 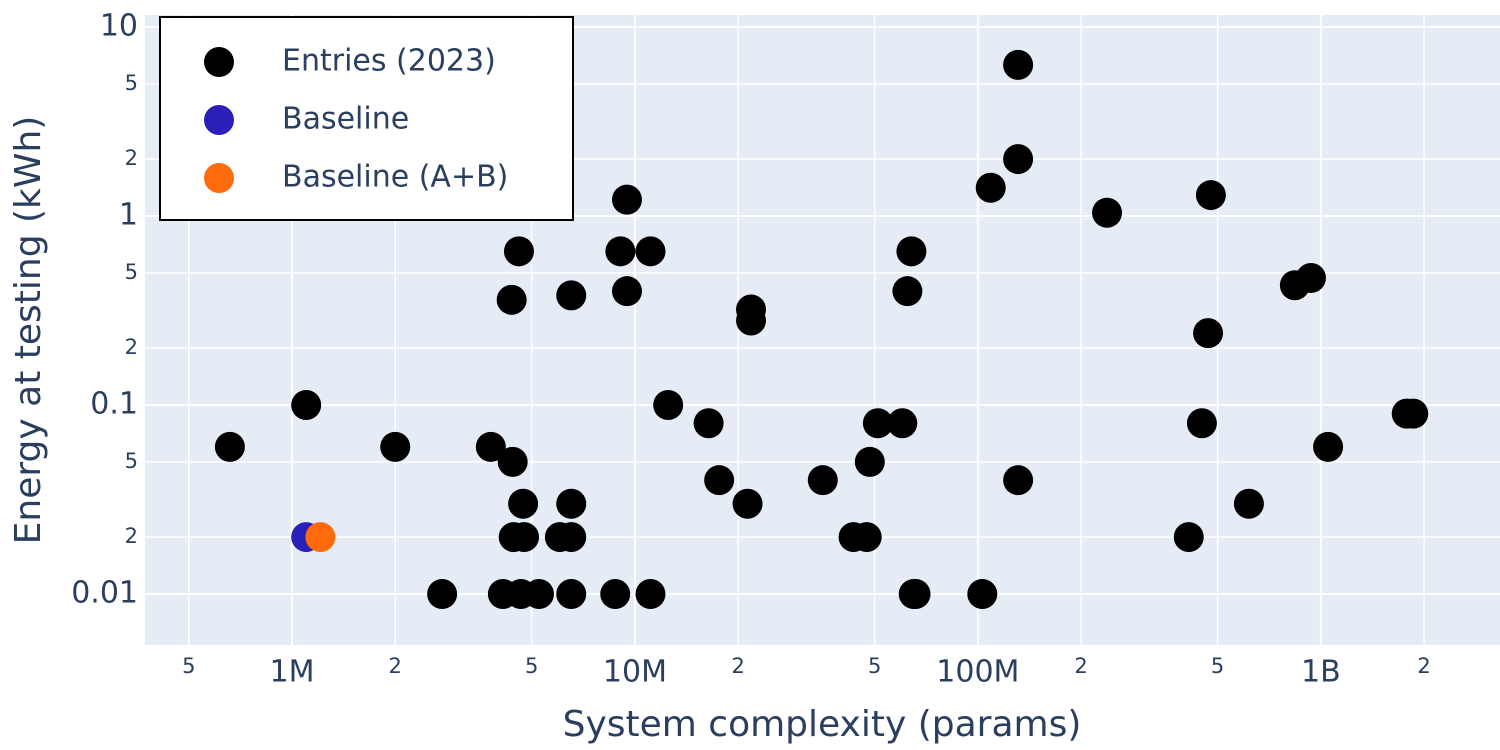 What do you see at coordinates (114, 403) in the screenshot?
I see `y-tick-label: 0.1` at bounding box center [114, 403].